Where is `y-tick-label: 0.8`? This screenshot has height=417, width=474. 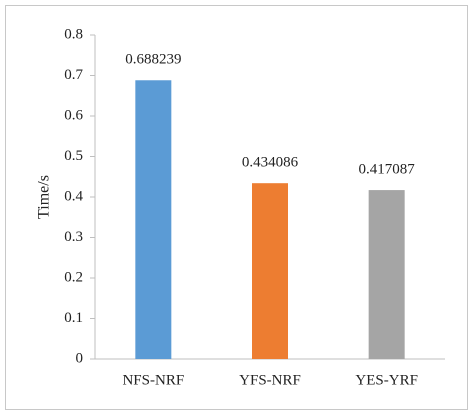
y-tick-label: 0.8 is located at coordinates (73, 34).